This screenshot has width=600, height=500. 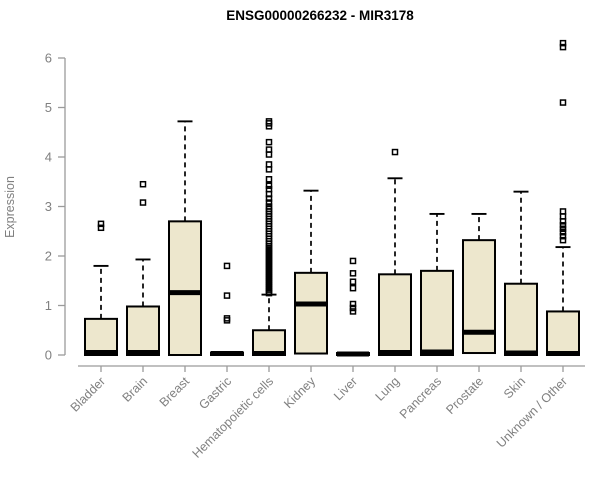 I want to click on outlier-lung, so click(x=395, y=152).